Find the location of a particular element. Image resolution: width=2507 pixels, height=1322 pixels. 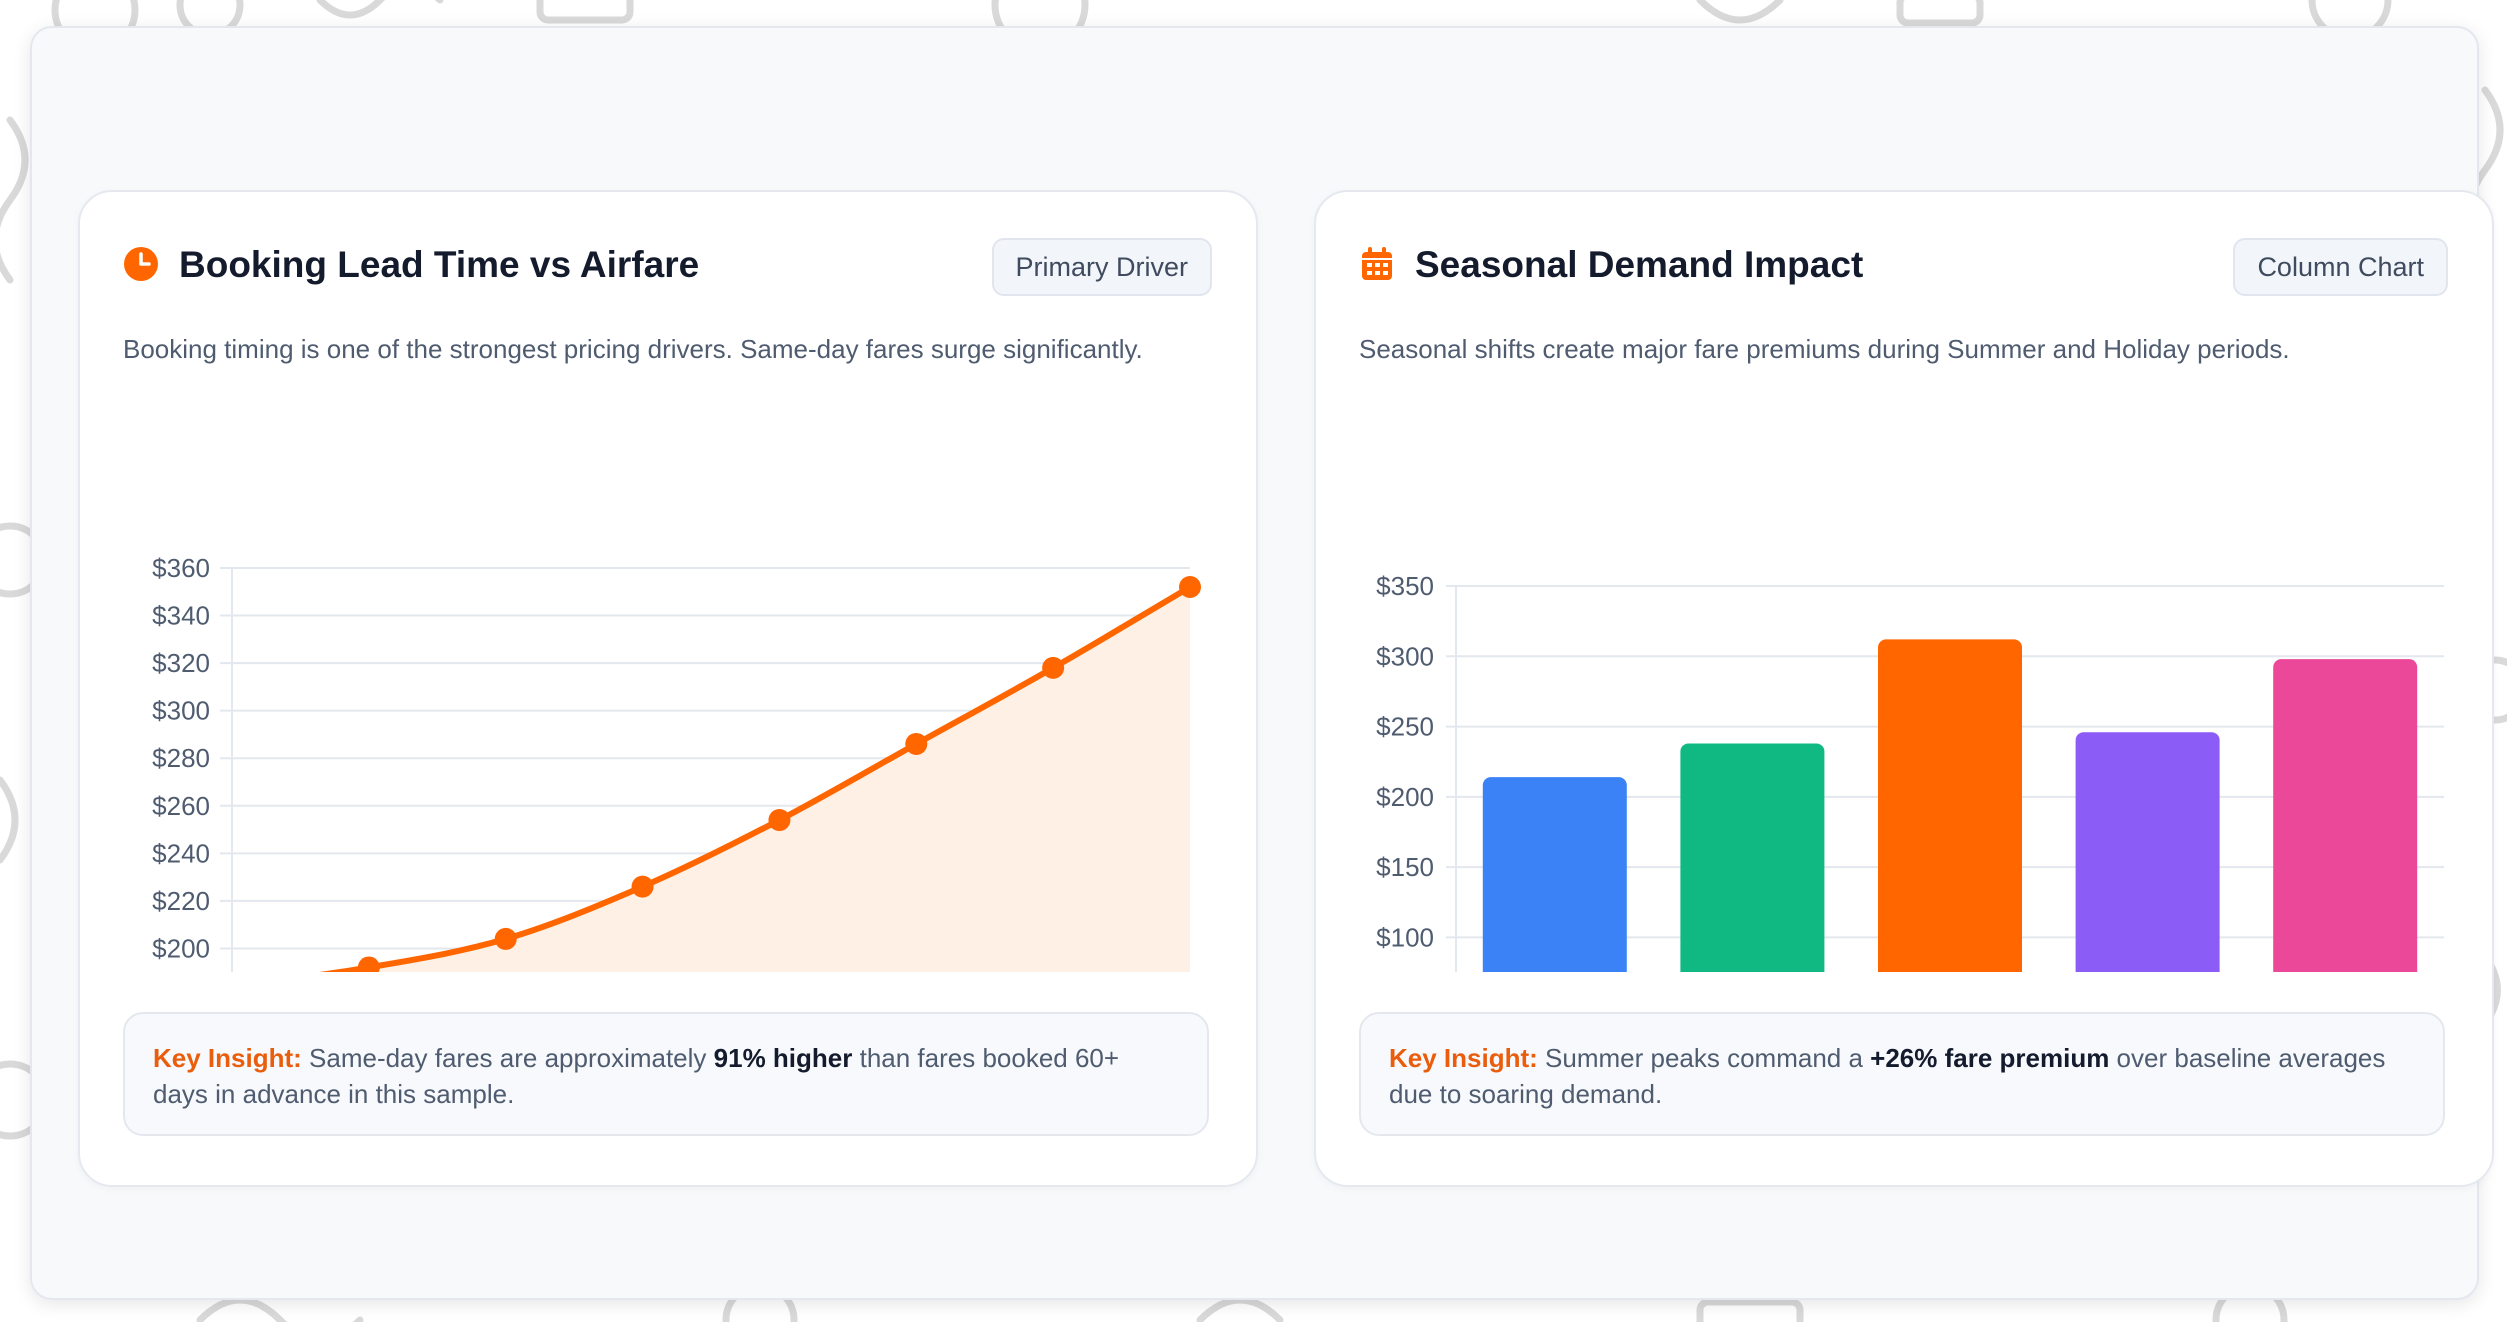

y-tick-label: $220 is located at coordinates (181, 901).